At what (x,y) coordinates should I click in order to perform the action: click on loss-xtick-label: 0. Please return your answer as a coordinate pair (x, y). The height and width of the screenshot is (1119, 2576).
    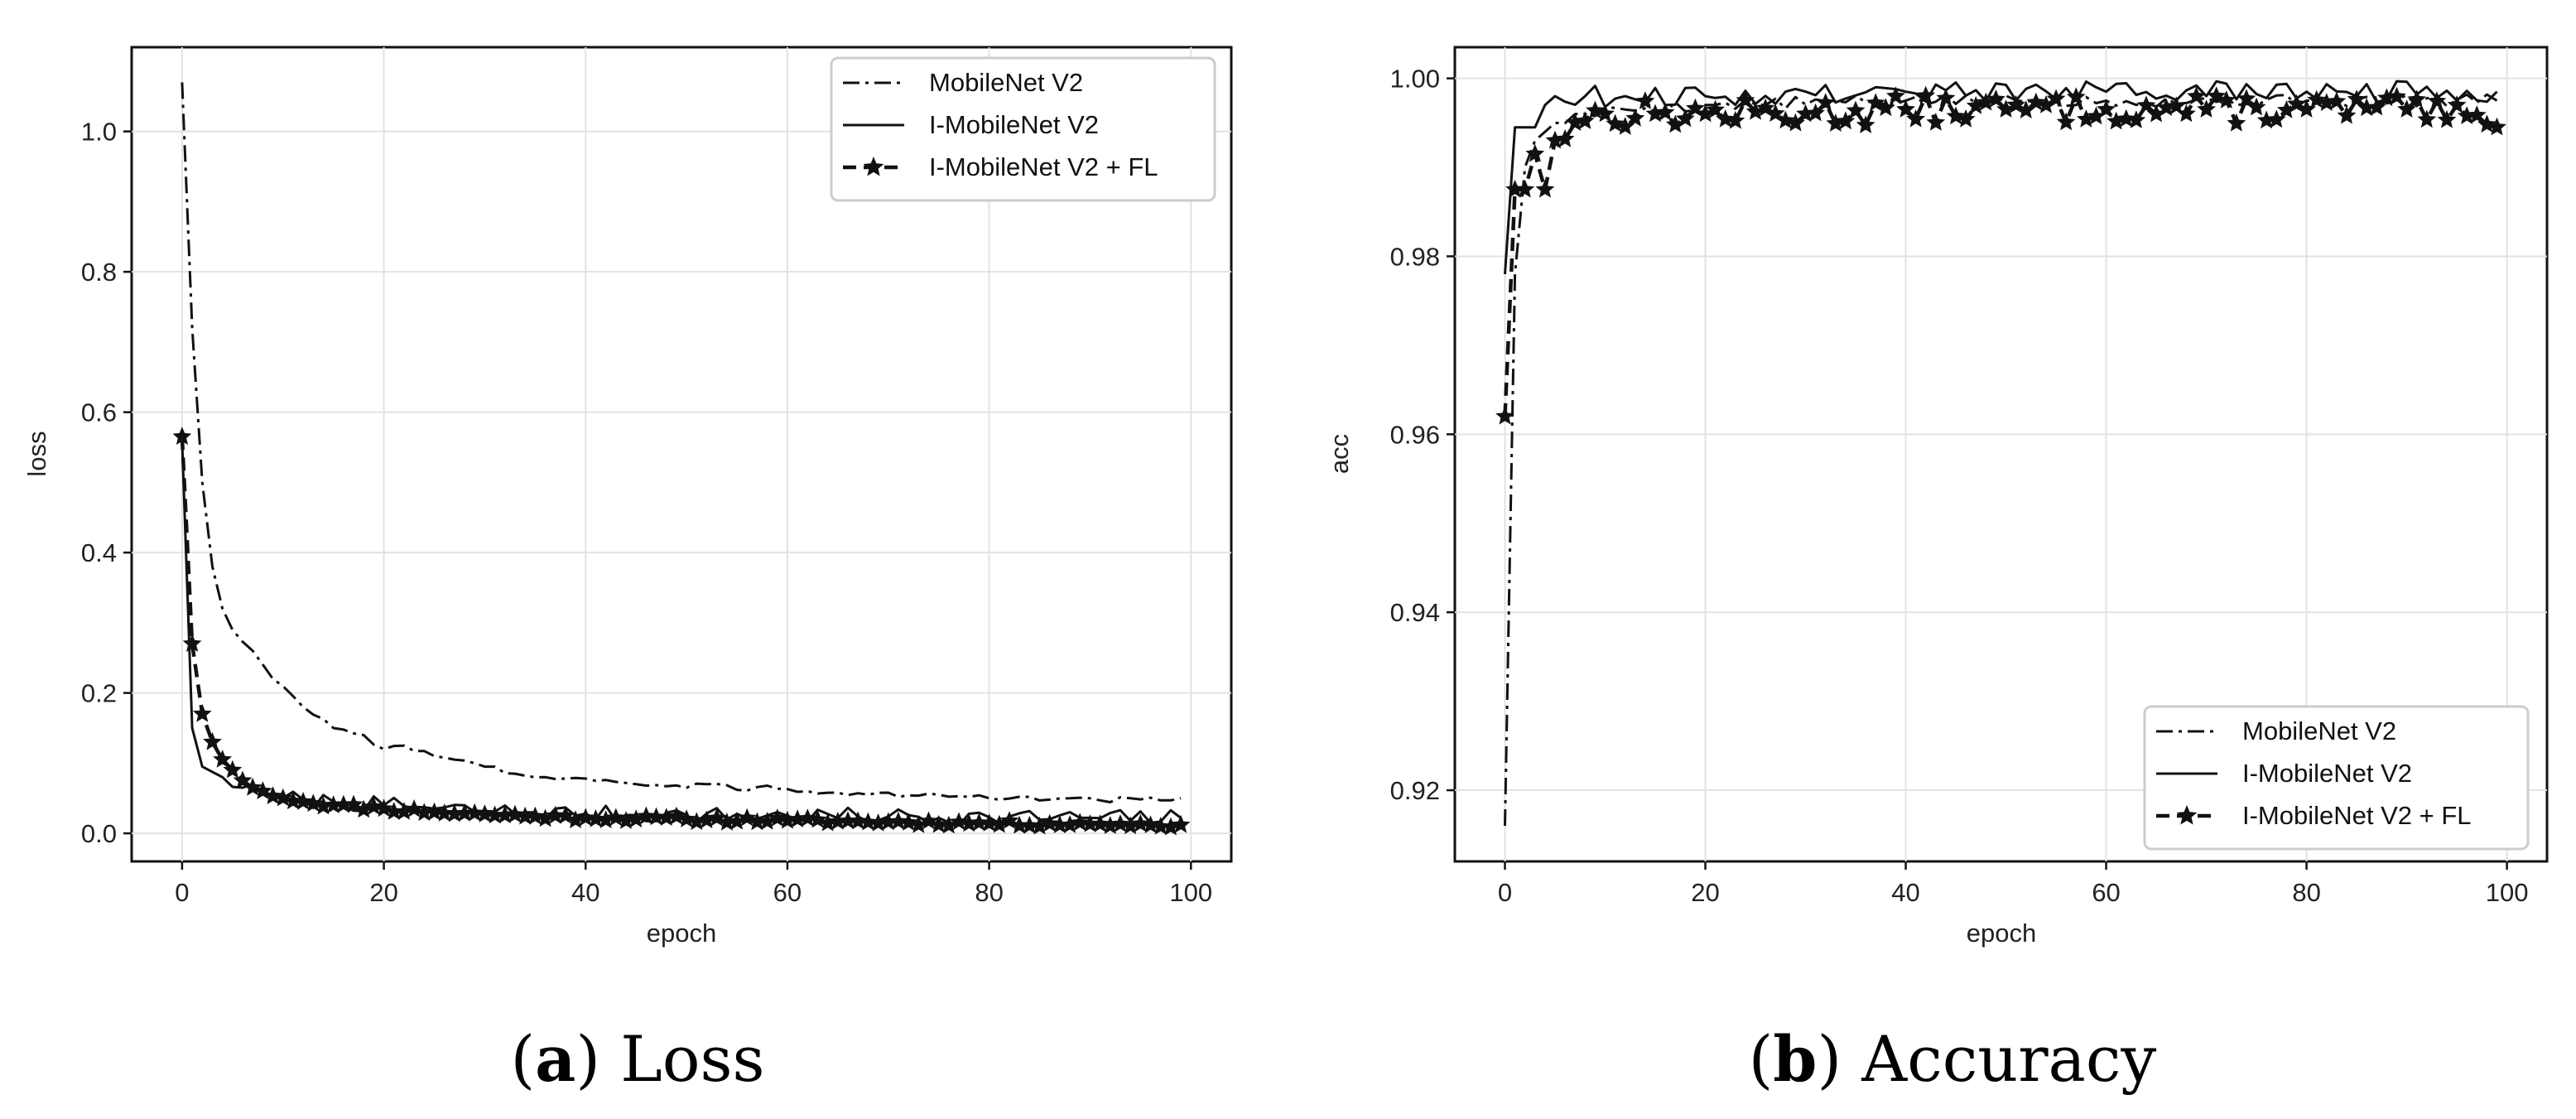
    Looking at the image, I should click on (182, 892).